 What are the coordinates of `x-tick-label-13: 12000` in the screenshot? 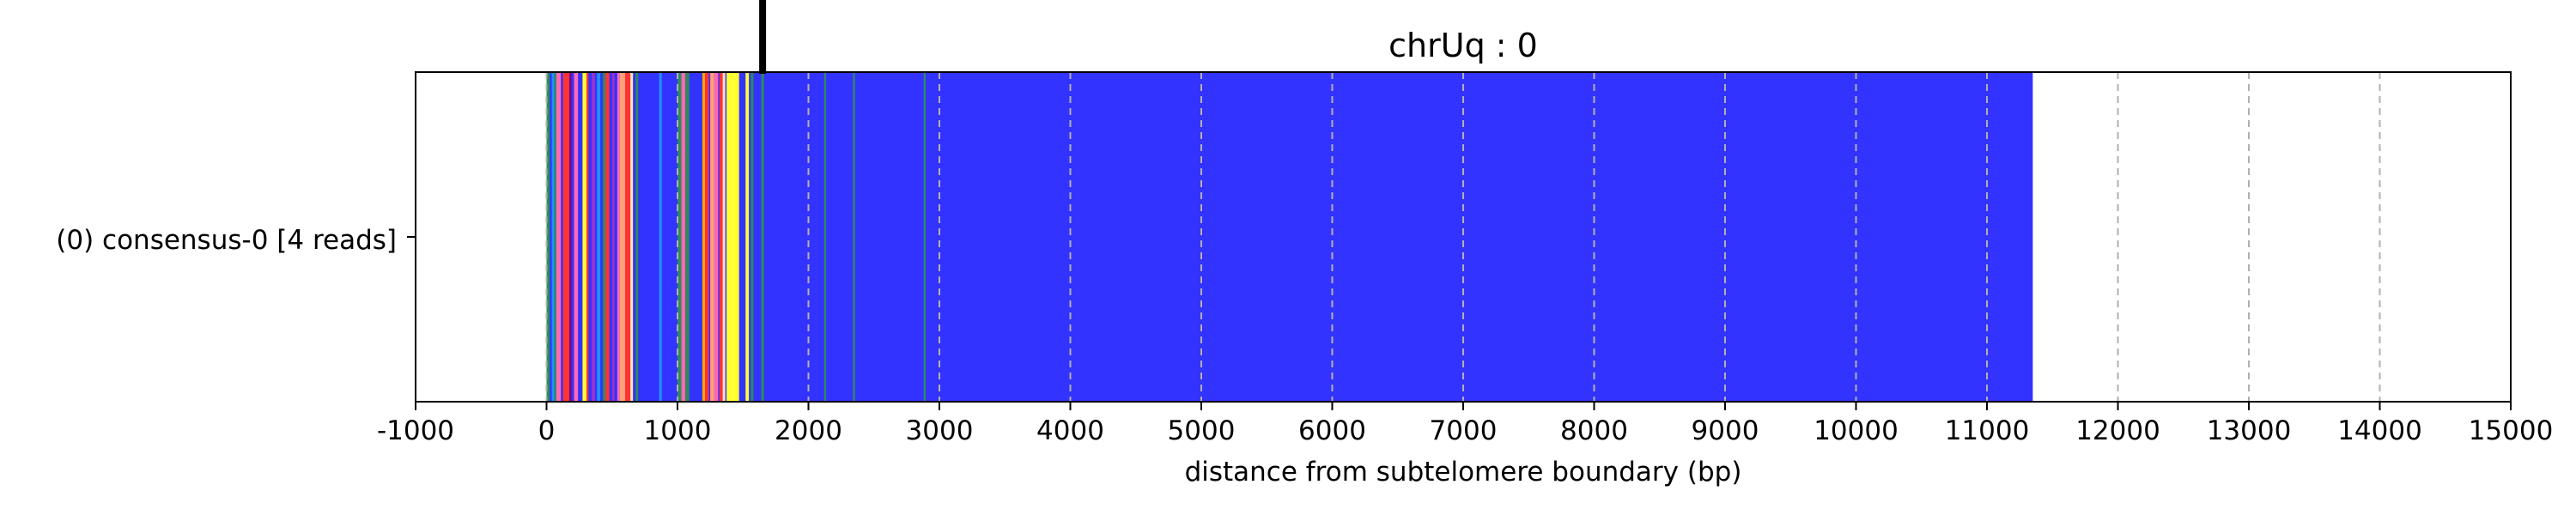 It's located at (2118, 430).